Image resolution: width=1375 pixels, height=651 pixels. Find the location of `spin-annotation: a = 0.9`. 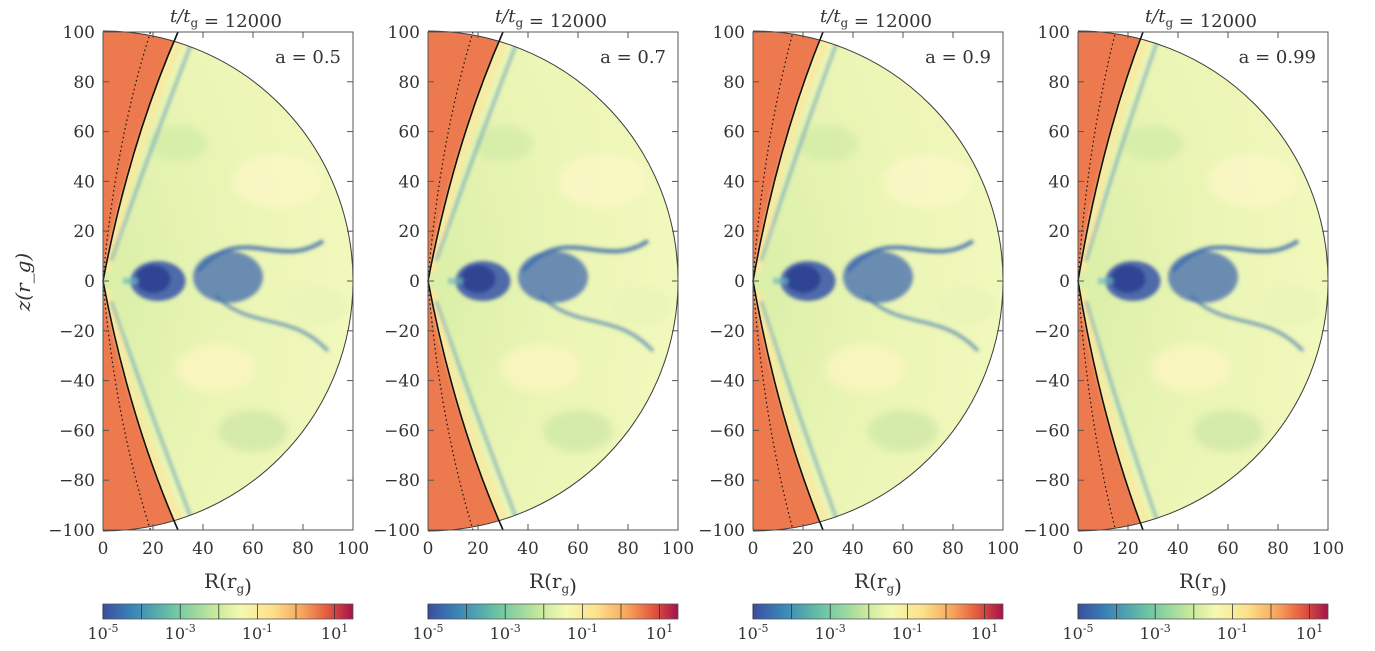

spin-annotation: a = 0.9 is located at coordinates (958, 57).